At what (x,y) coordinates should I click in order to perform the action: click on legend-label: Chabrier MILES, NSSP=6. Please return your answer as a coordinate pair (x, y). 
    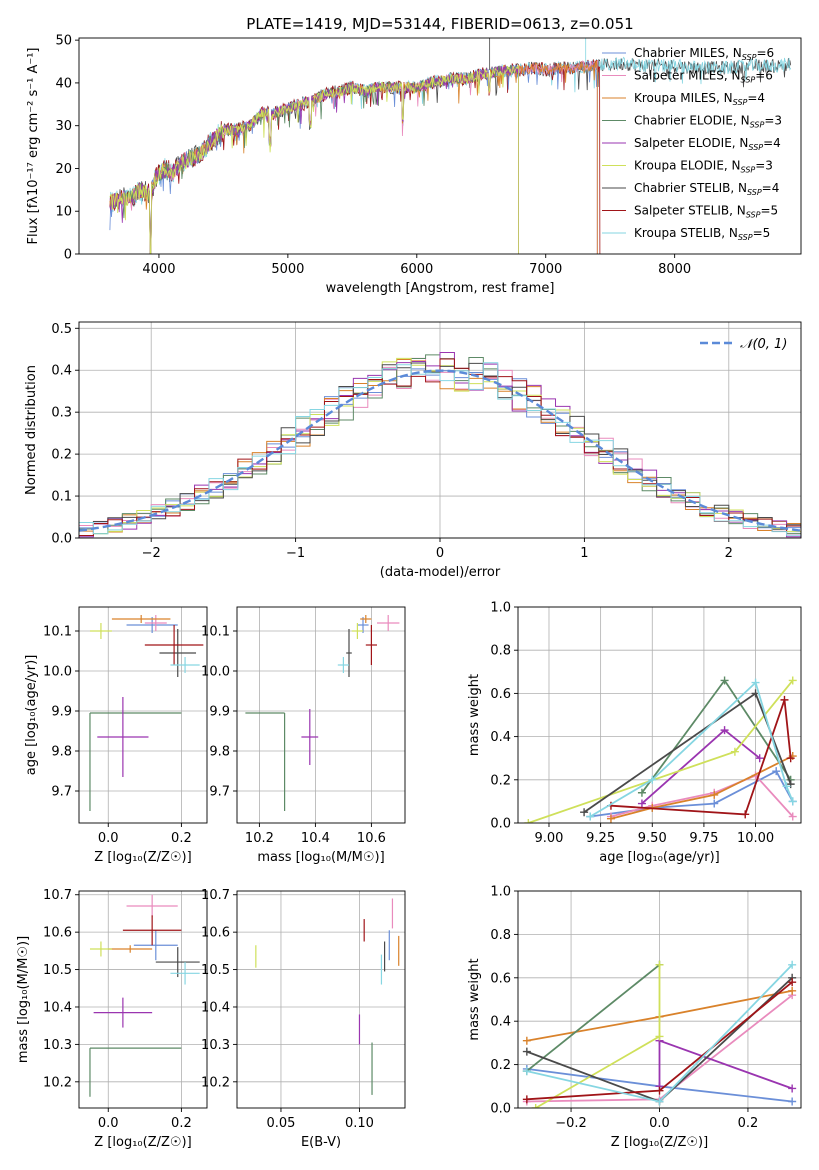
    Looking at the image, I should click on (704, 54).